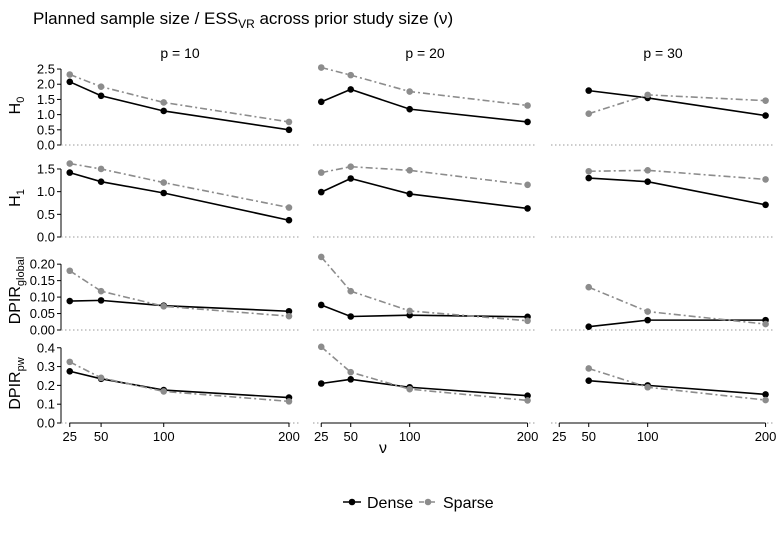 The image size is (779, 551). I want to click on y-tick-label-row-2: 0.0, so click(46, 237).